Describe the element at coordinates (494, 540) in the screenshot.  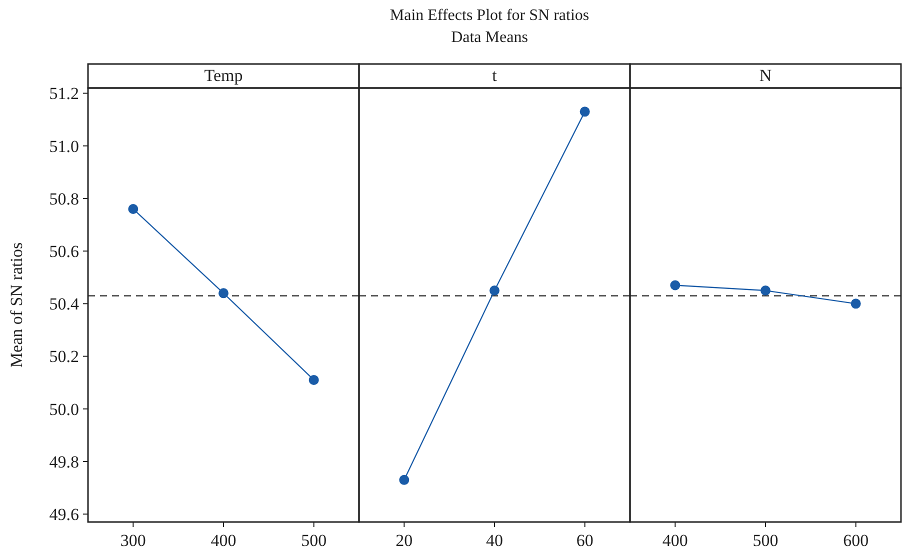
I see `x-tick-label: 40` at that location.